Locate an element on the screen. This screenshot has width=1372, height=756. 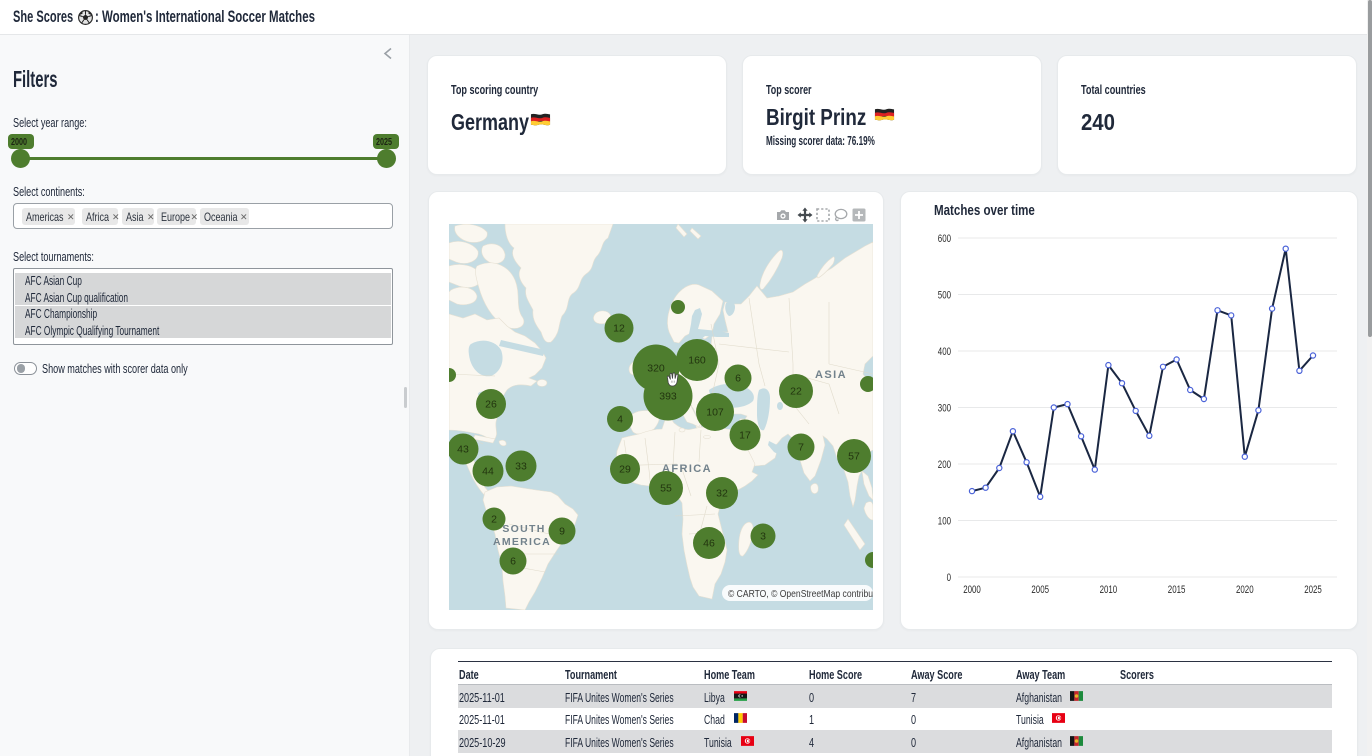
svg-text: SOUTH is located at coordinates (523, 529).